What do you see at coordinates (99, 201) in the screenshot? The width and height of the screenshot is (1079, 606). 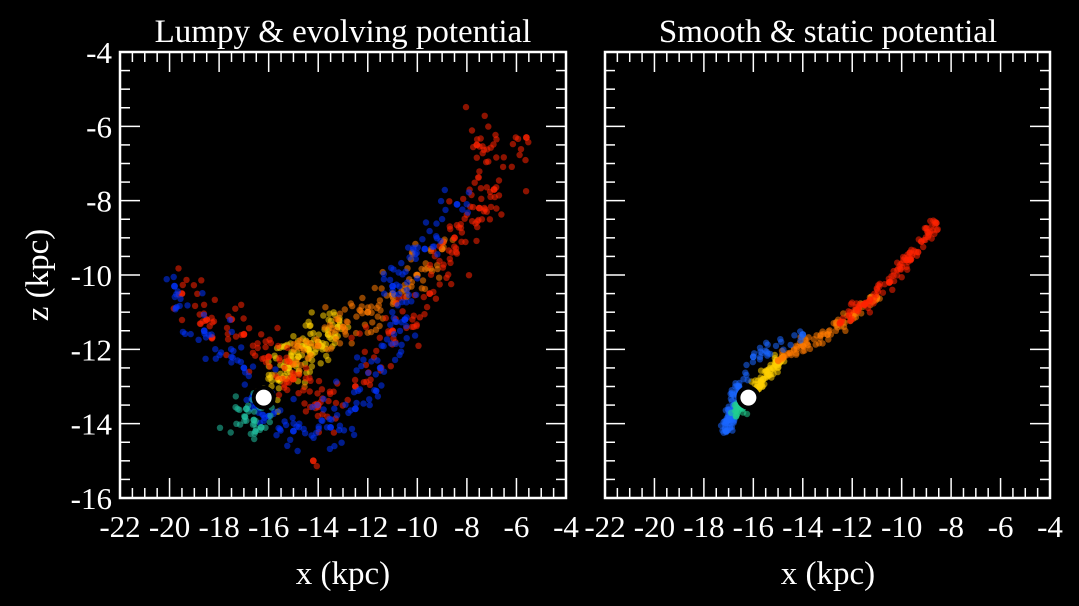 I see `y-tick-label: -8` at bounding box center [99, 201].